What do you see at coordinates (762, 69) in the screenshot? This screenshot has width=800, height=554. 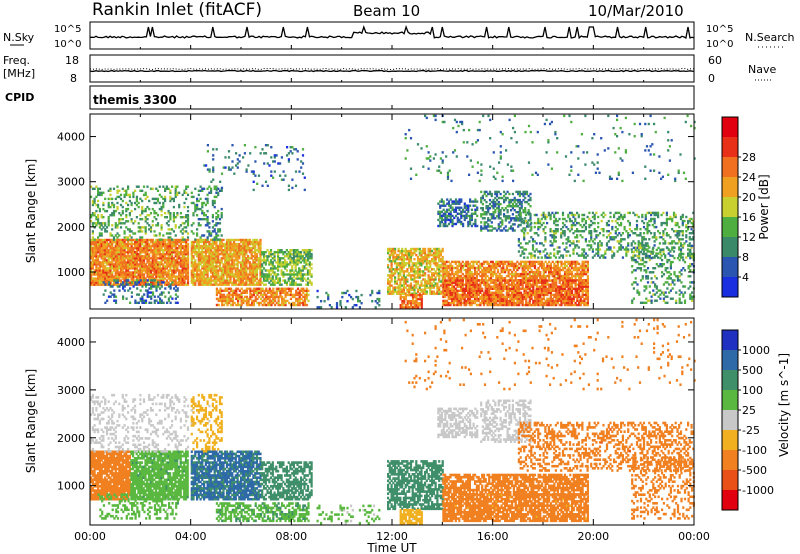 I see `nave-label: Nave` at bounding box center [762, 69].